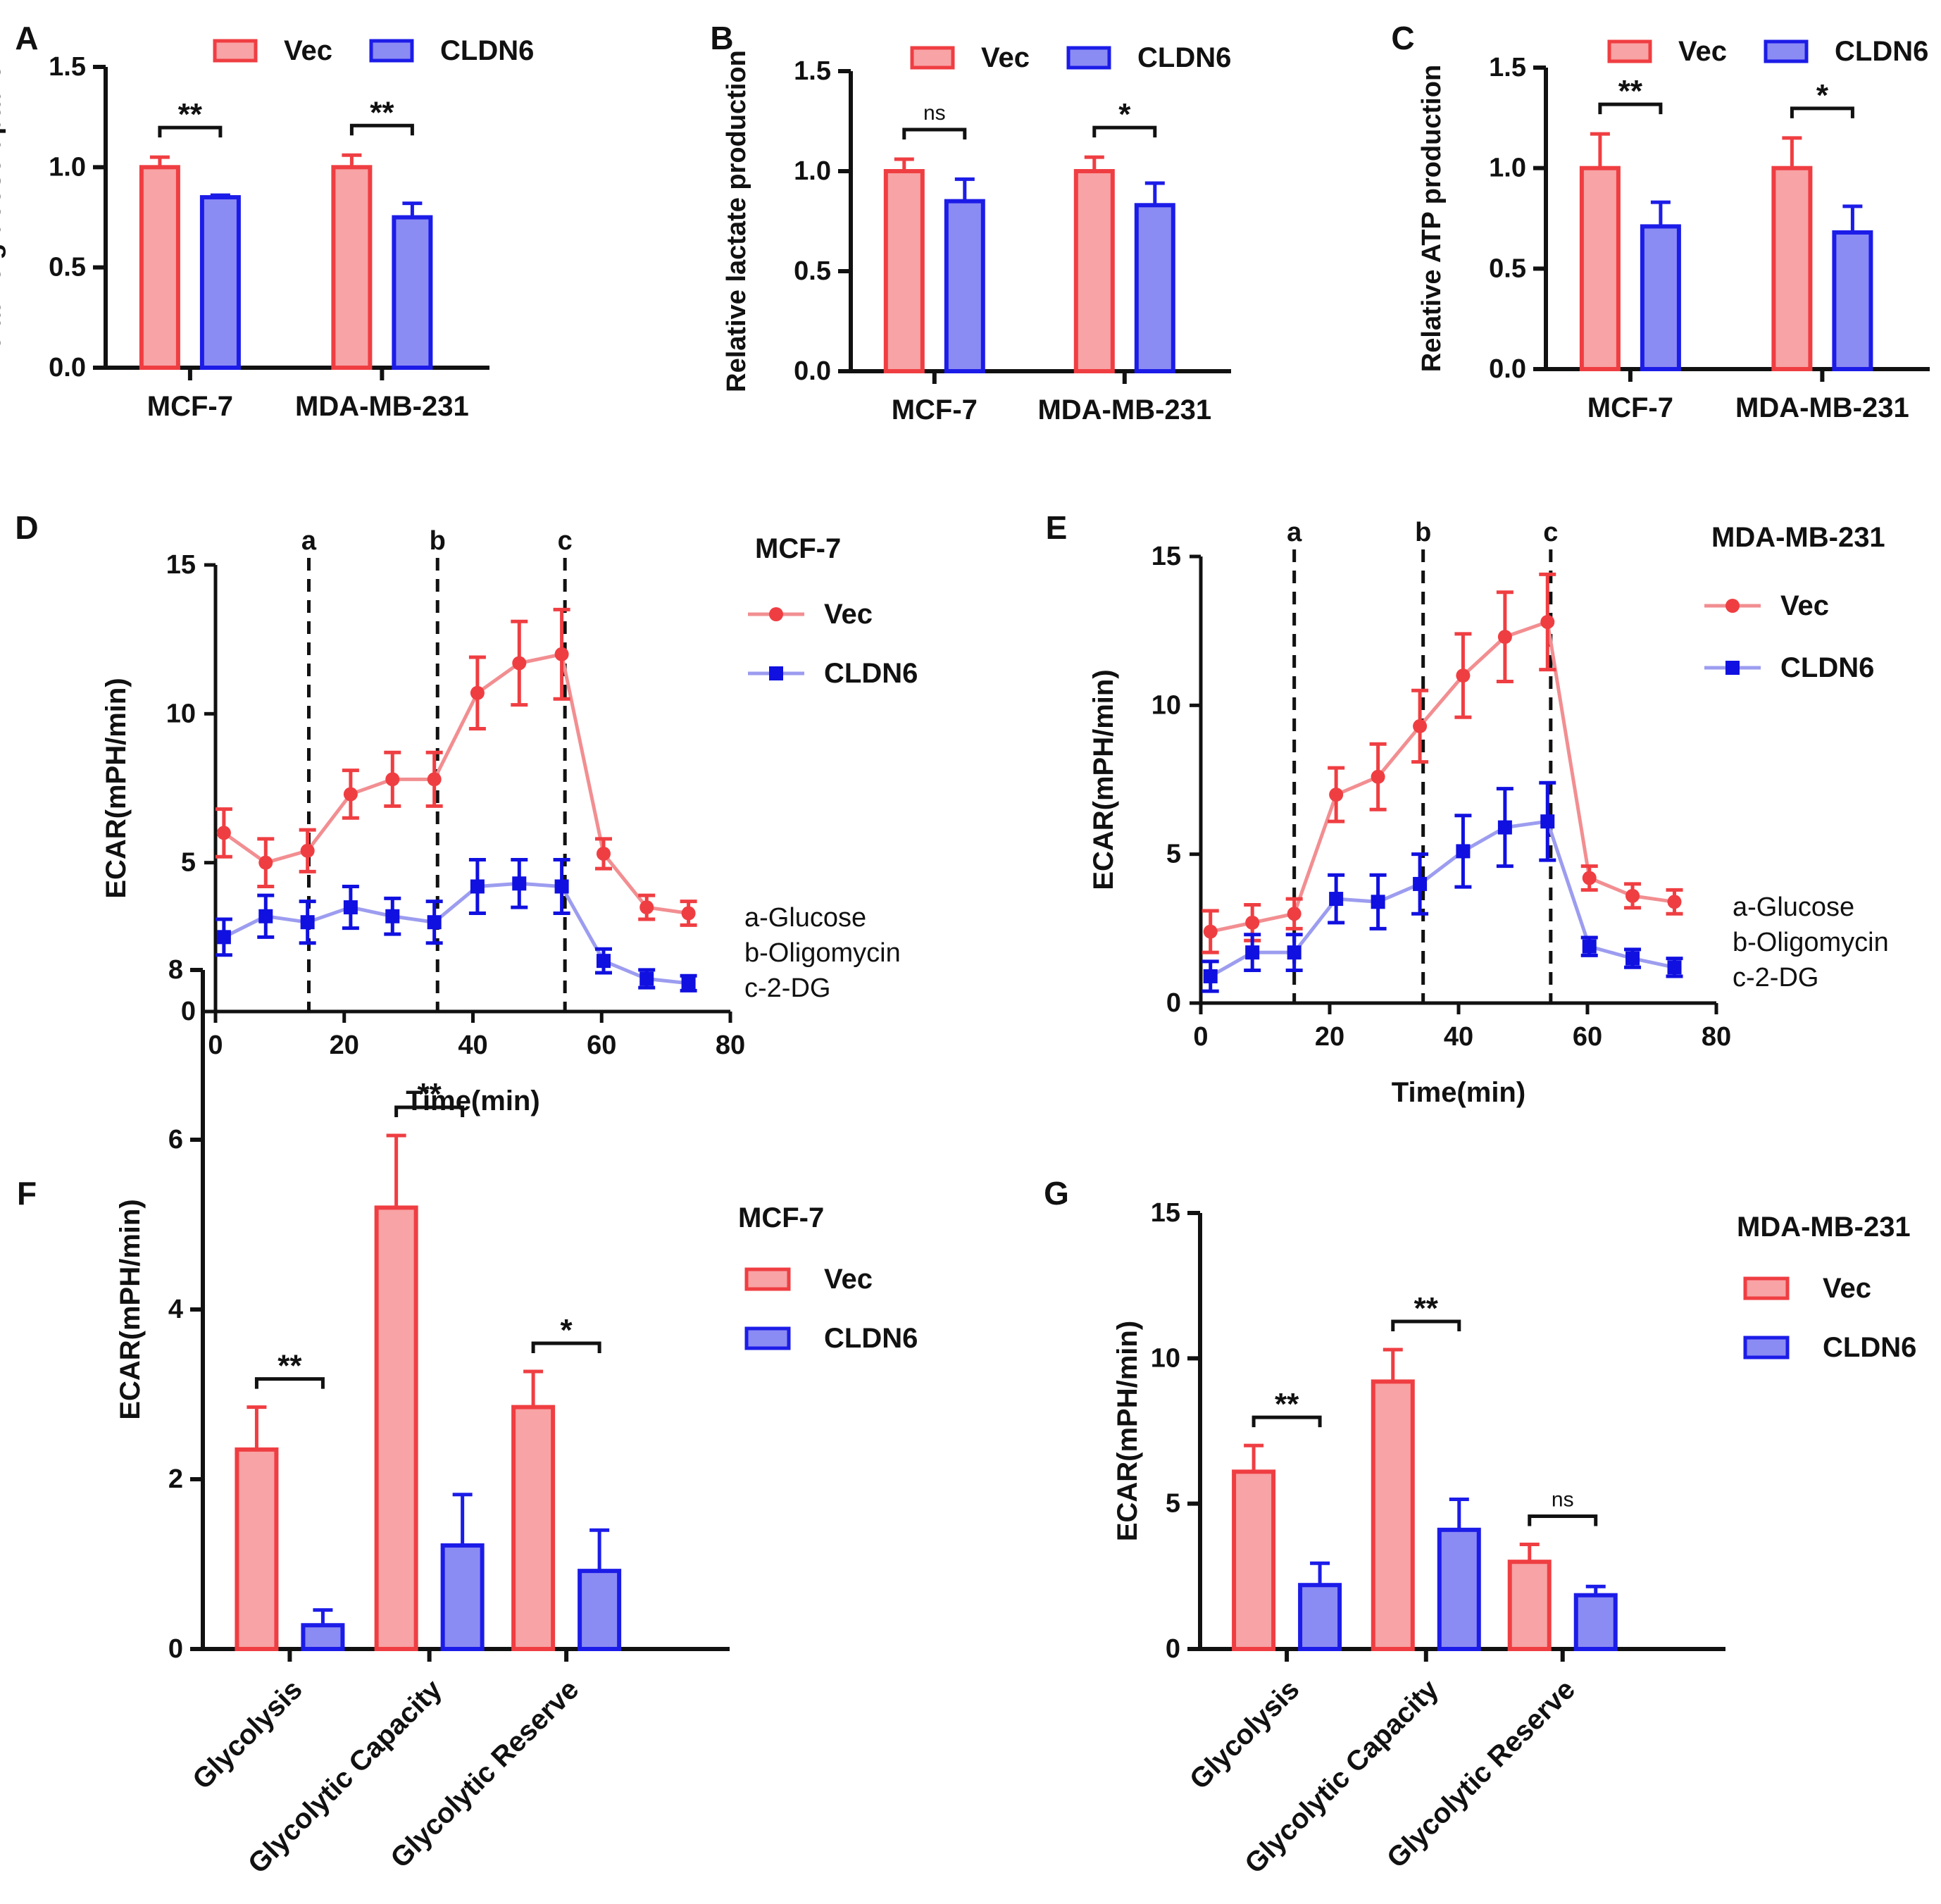 Image resolution: width=1941 pixels, height=1904 pixels. Describe the element at coordinates (1733, 668) in the screenshot. I see `legend-marker-cldn6` at that location.